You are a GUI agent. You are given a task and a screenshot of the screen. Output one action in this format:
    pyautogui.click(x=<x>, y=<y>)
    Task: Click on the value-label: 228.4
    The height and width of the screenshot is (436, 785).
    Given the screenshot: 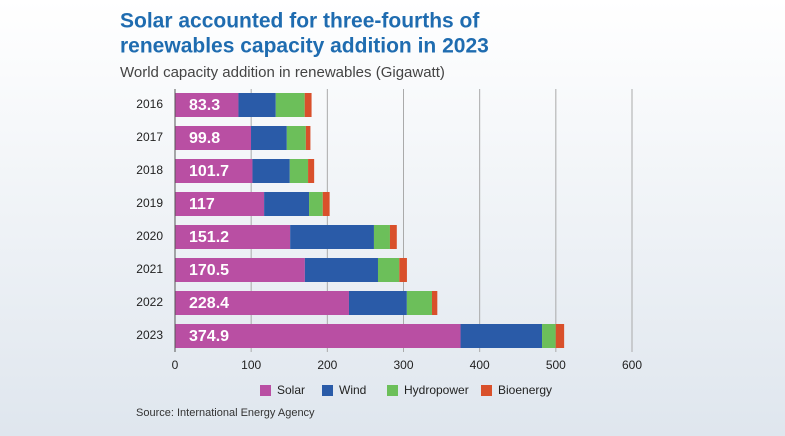 What is the action you would take?
    pyautogui.click(x=209, y=303)
    